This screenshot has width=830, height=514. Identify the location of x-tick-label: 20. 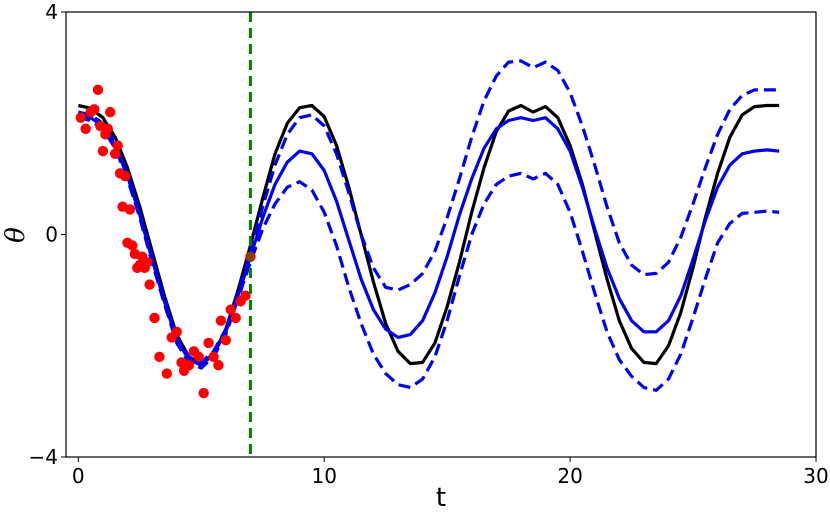
(569, 476).